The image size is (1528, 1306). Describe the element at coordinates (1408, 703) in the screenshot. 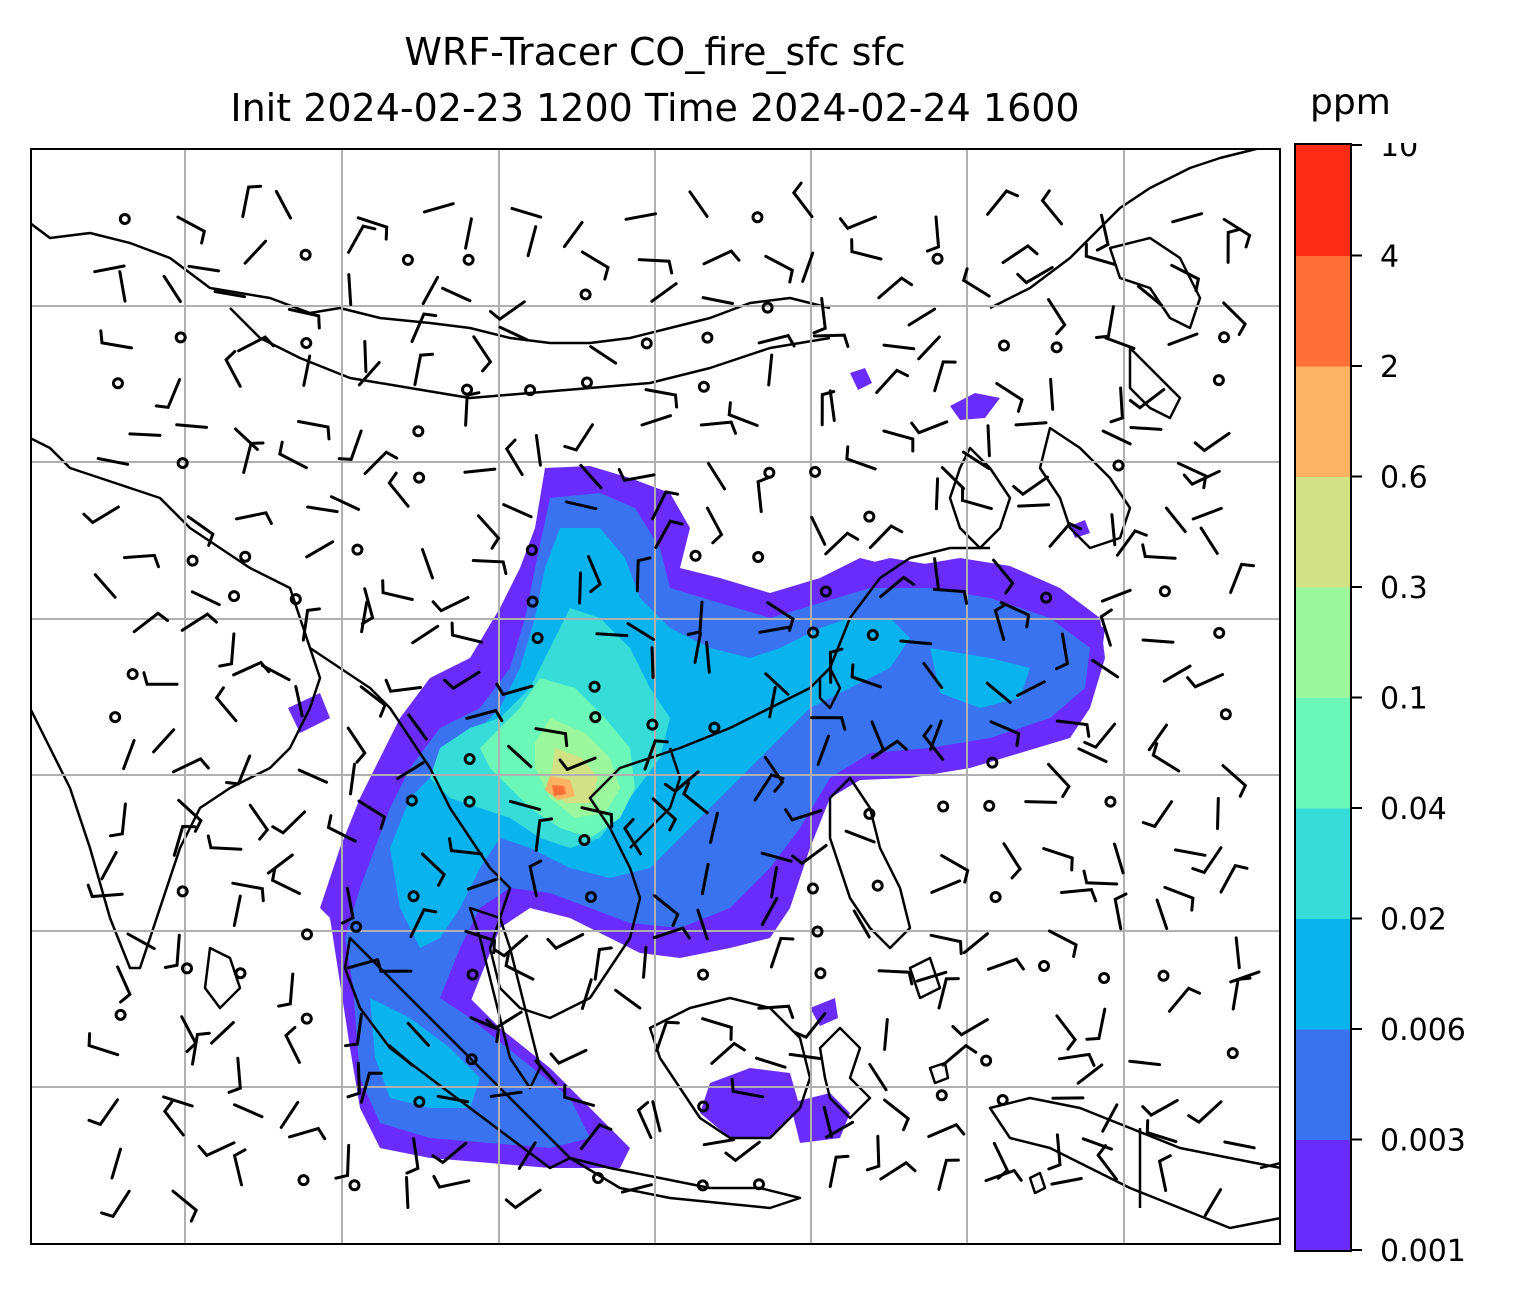

I see `colorbar-ticks: 0.001 0.003 0.006 0.02 0.04 0.1 0.3 0.6 2 4 10` at that location.